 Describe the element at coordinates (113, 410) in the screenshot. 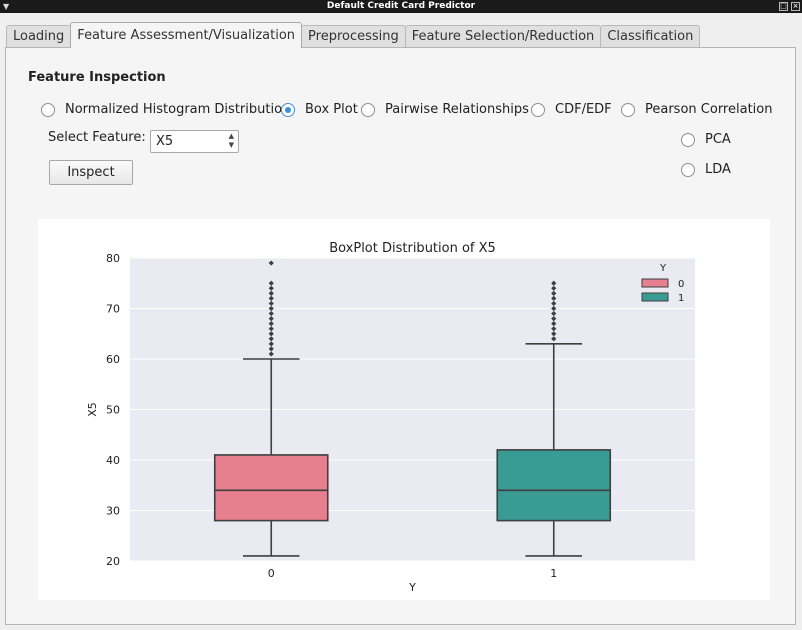

I see `y-tick-label: 50` at that location.